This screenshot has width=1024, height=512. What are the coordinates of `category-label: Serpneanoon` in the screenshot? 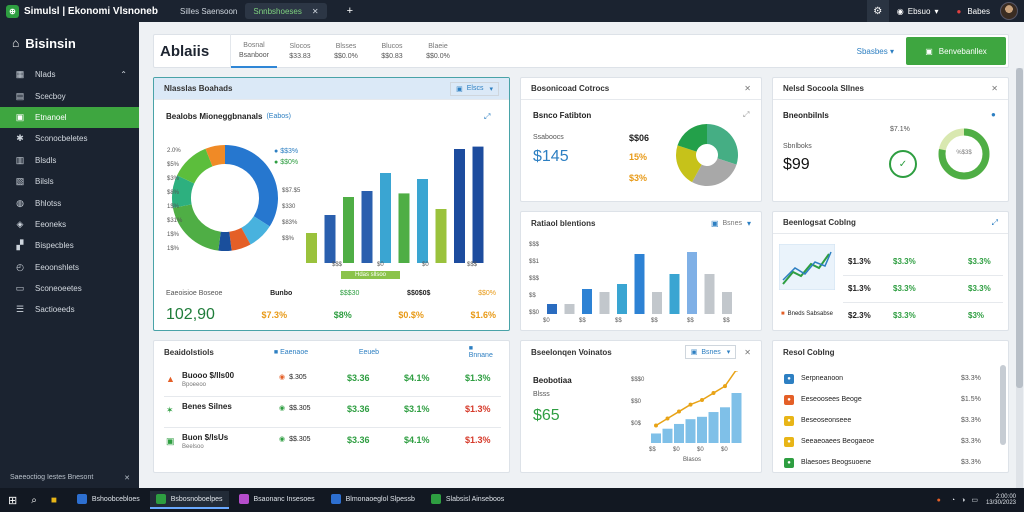 It's located at (822, 378).